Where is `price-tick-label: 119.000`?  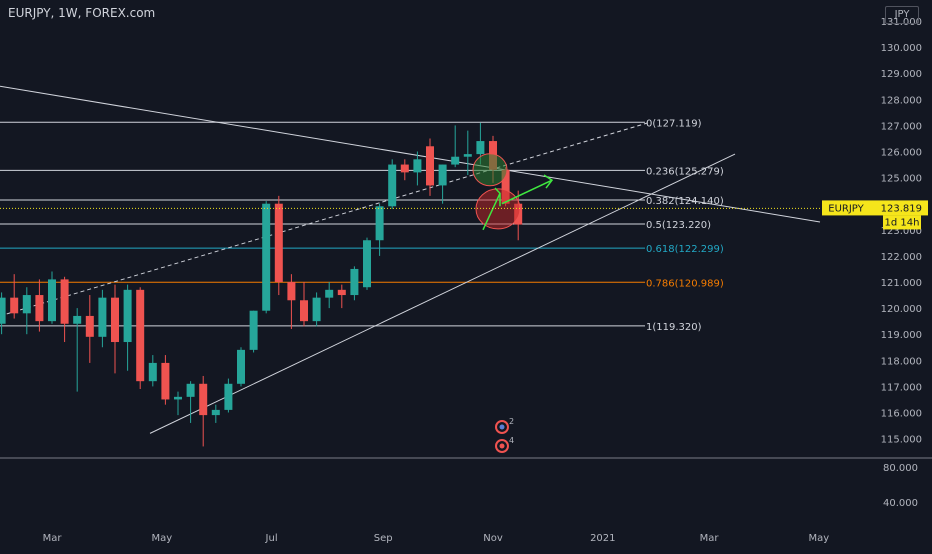 price-tick-label: 119.000 is located at coordinates (901, 335).